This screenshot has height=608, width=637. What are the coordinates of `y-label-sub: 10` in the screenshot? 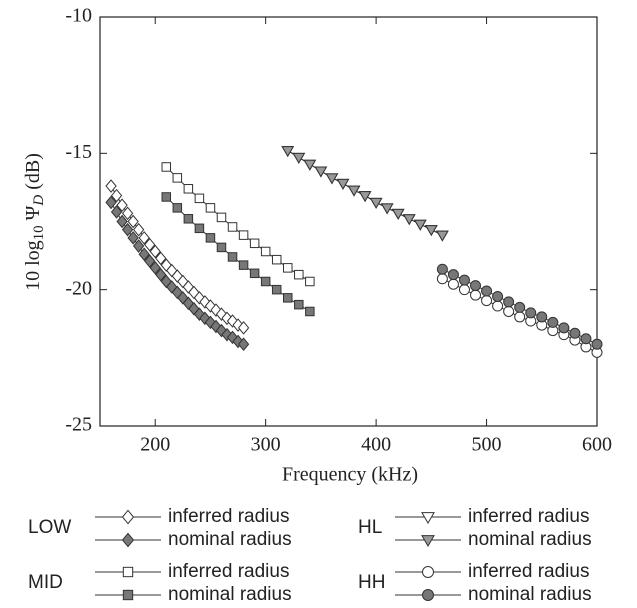 It's located at (39, 232).